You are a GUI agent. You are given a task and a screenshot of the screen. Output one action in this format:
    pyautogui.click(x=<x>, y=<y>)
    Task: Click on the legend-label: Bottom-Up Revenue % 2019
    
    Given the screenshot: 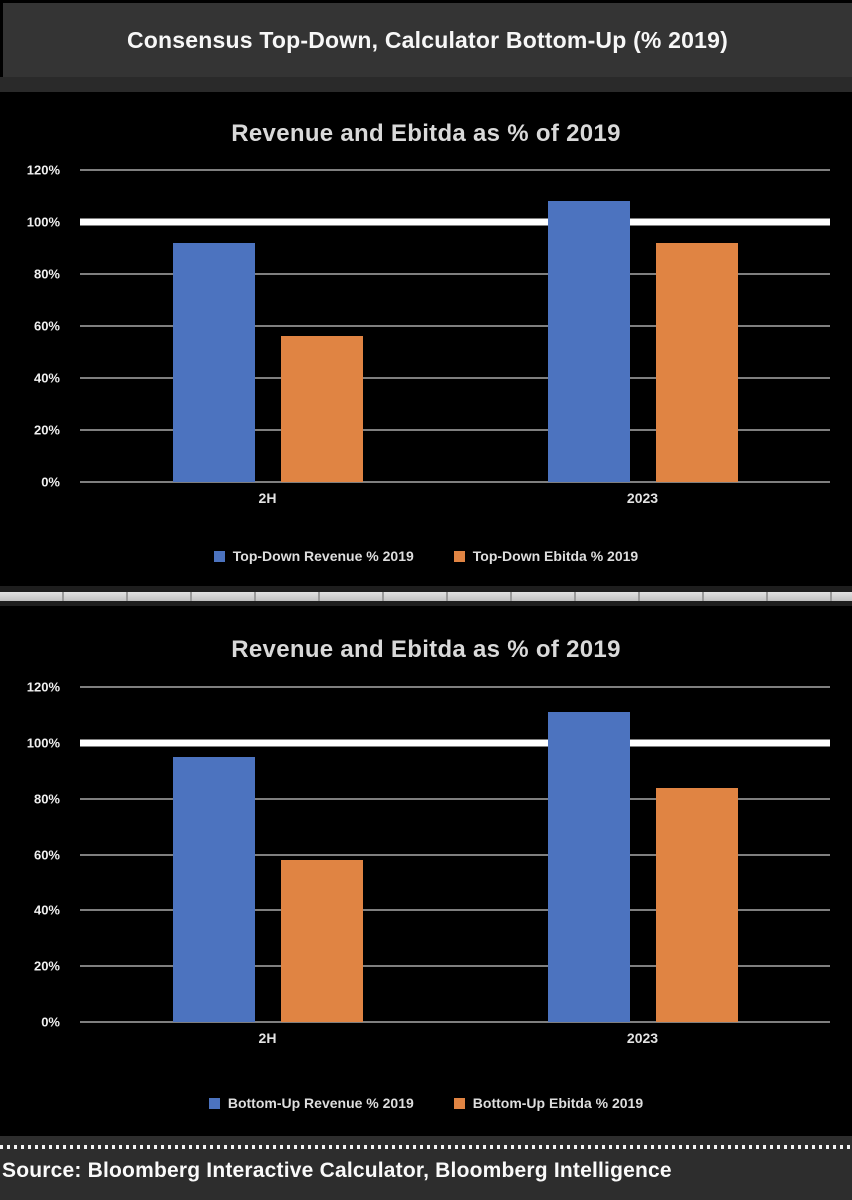 What is the action you would take?
    pyautogui.click(x=320, y=1103)
    